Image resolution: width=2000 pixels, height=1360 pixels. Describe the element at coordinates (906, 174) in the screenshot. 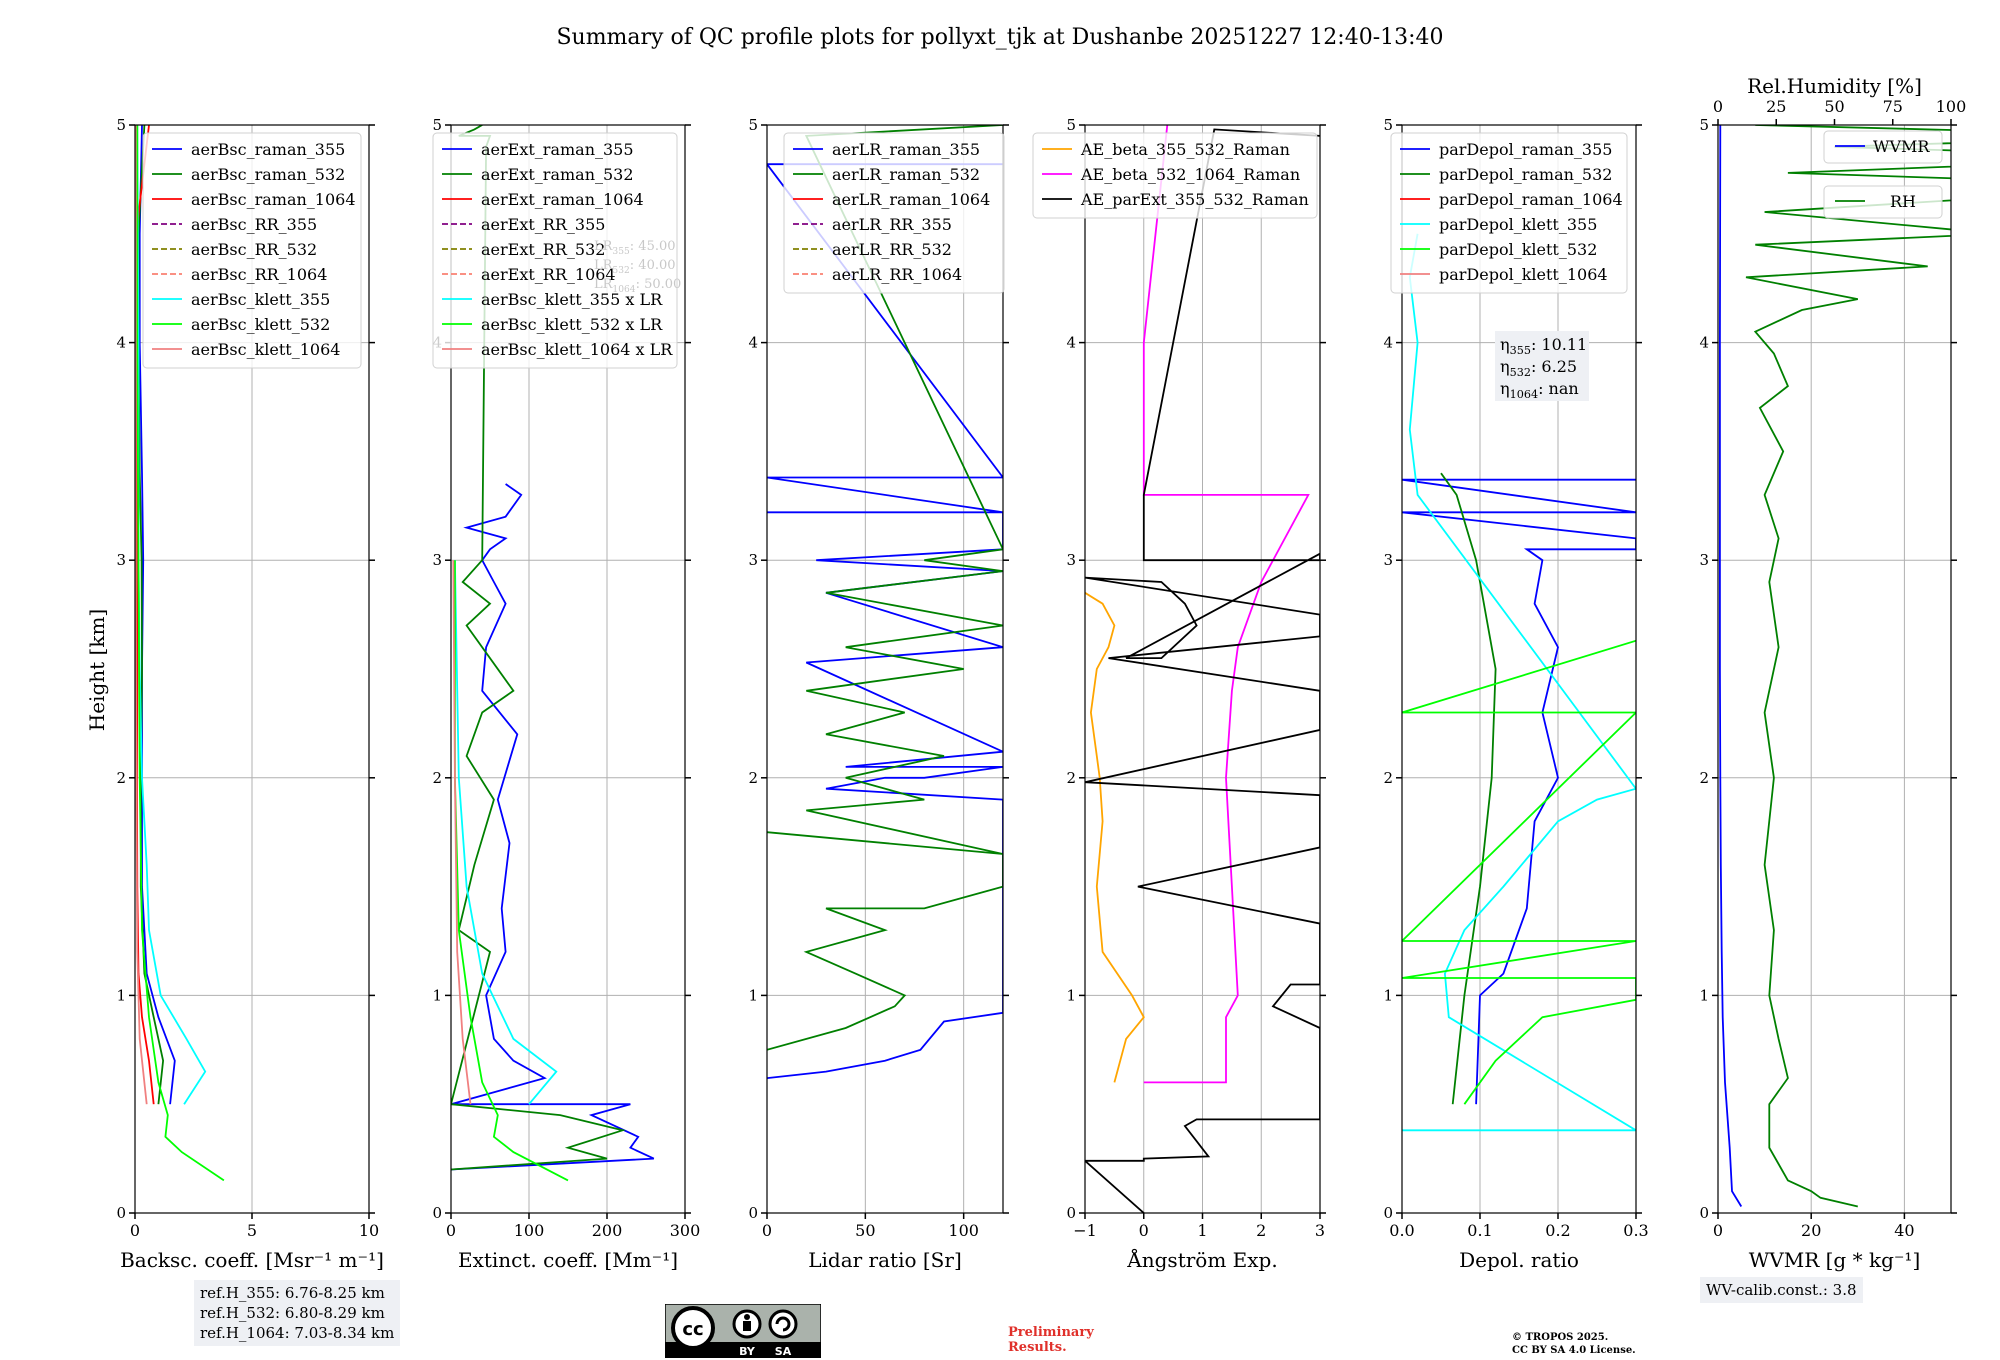

I see `legend-entry: aerLR_raman_532` at that location.